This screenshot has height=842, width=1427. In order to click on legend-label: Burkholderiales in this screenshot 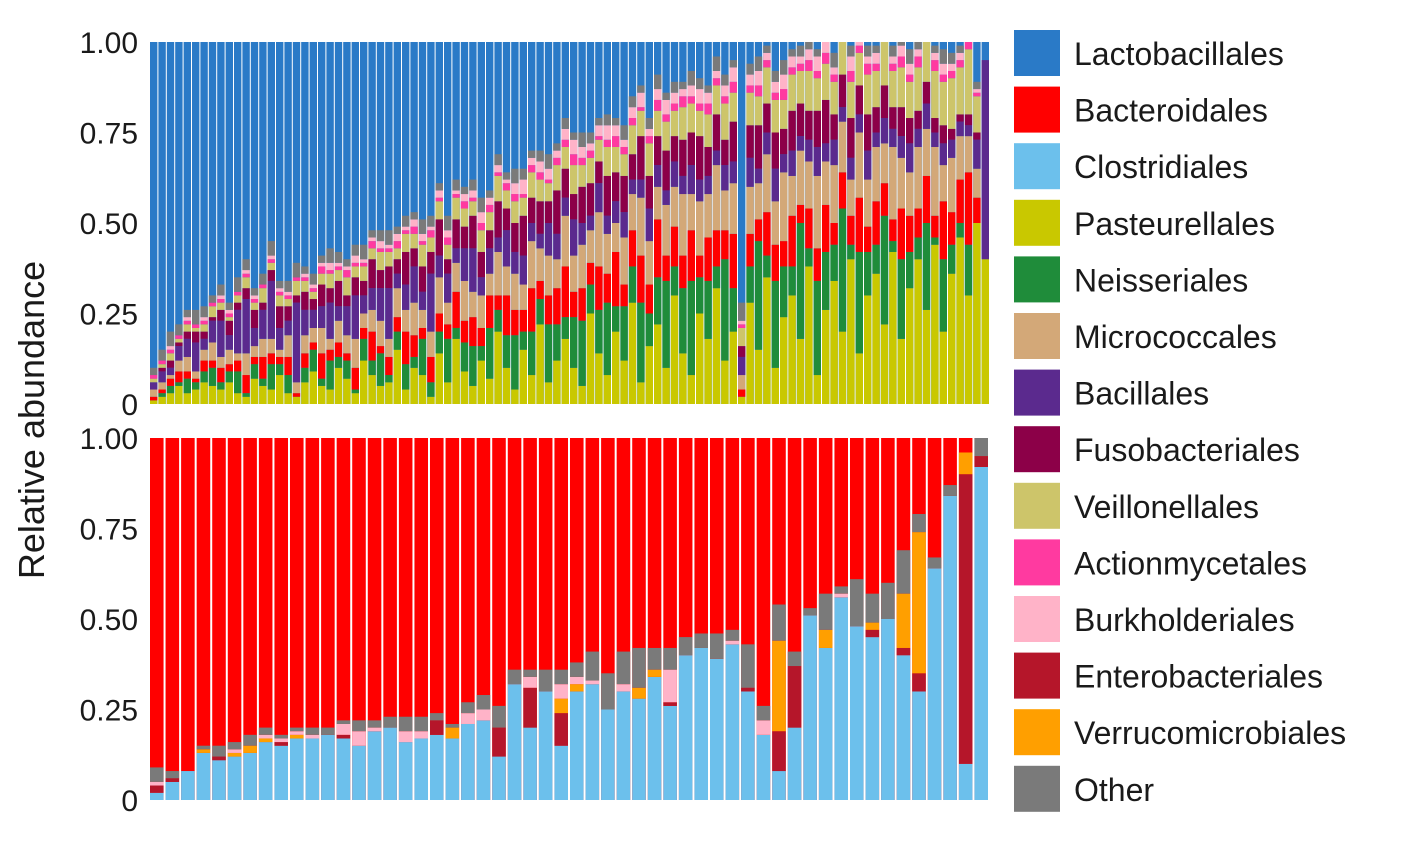, I will do `click(1184, 620)`.